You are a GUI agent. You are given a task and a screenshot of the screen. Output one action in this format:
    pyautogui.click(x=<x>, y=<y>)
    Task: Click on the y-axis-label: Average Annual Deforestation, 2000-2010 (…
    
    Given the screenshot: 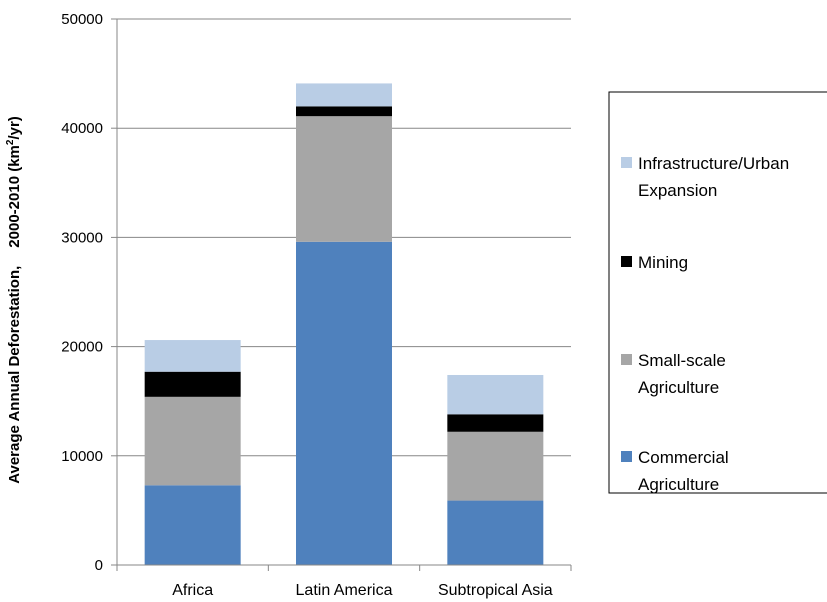 What is the action you would take?
    pyautogui.click(x=14, y=300)
    